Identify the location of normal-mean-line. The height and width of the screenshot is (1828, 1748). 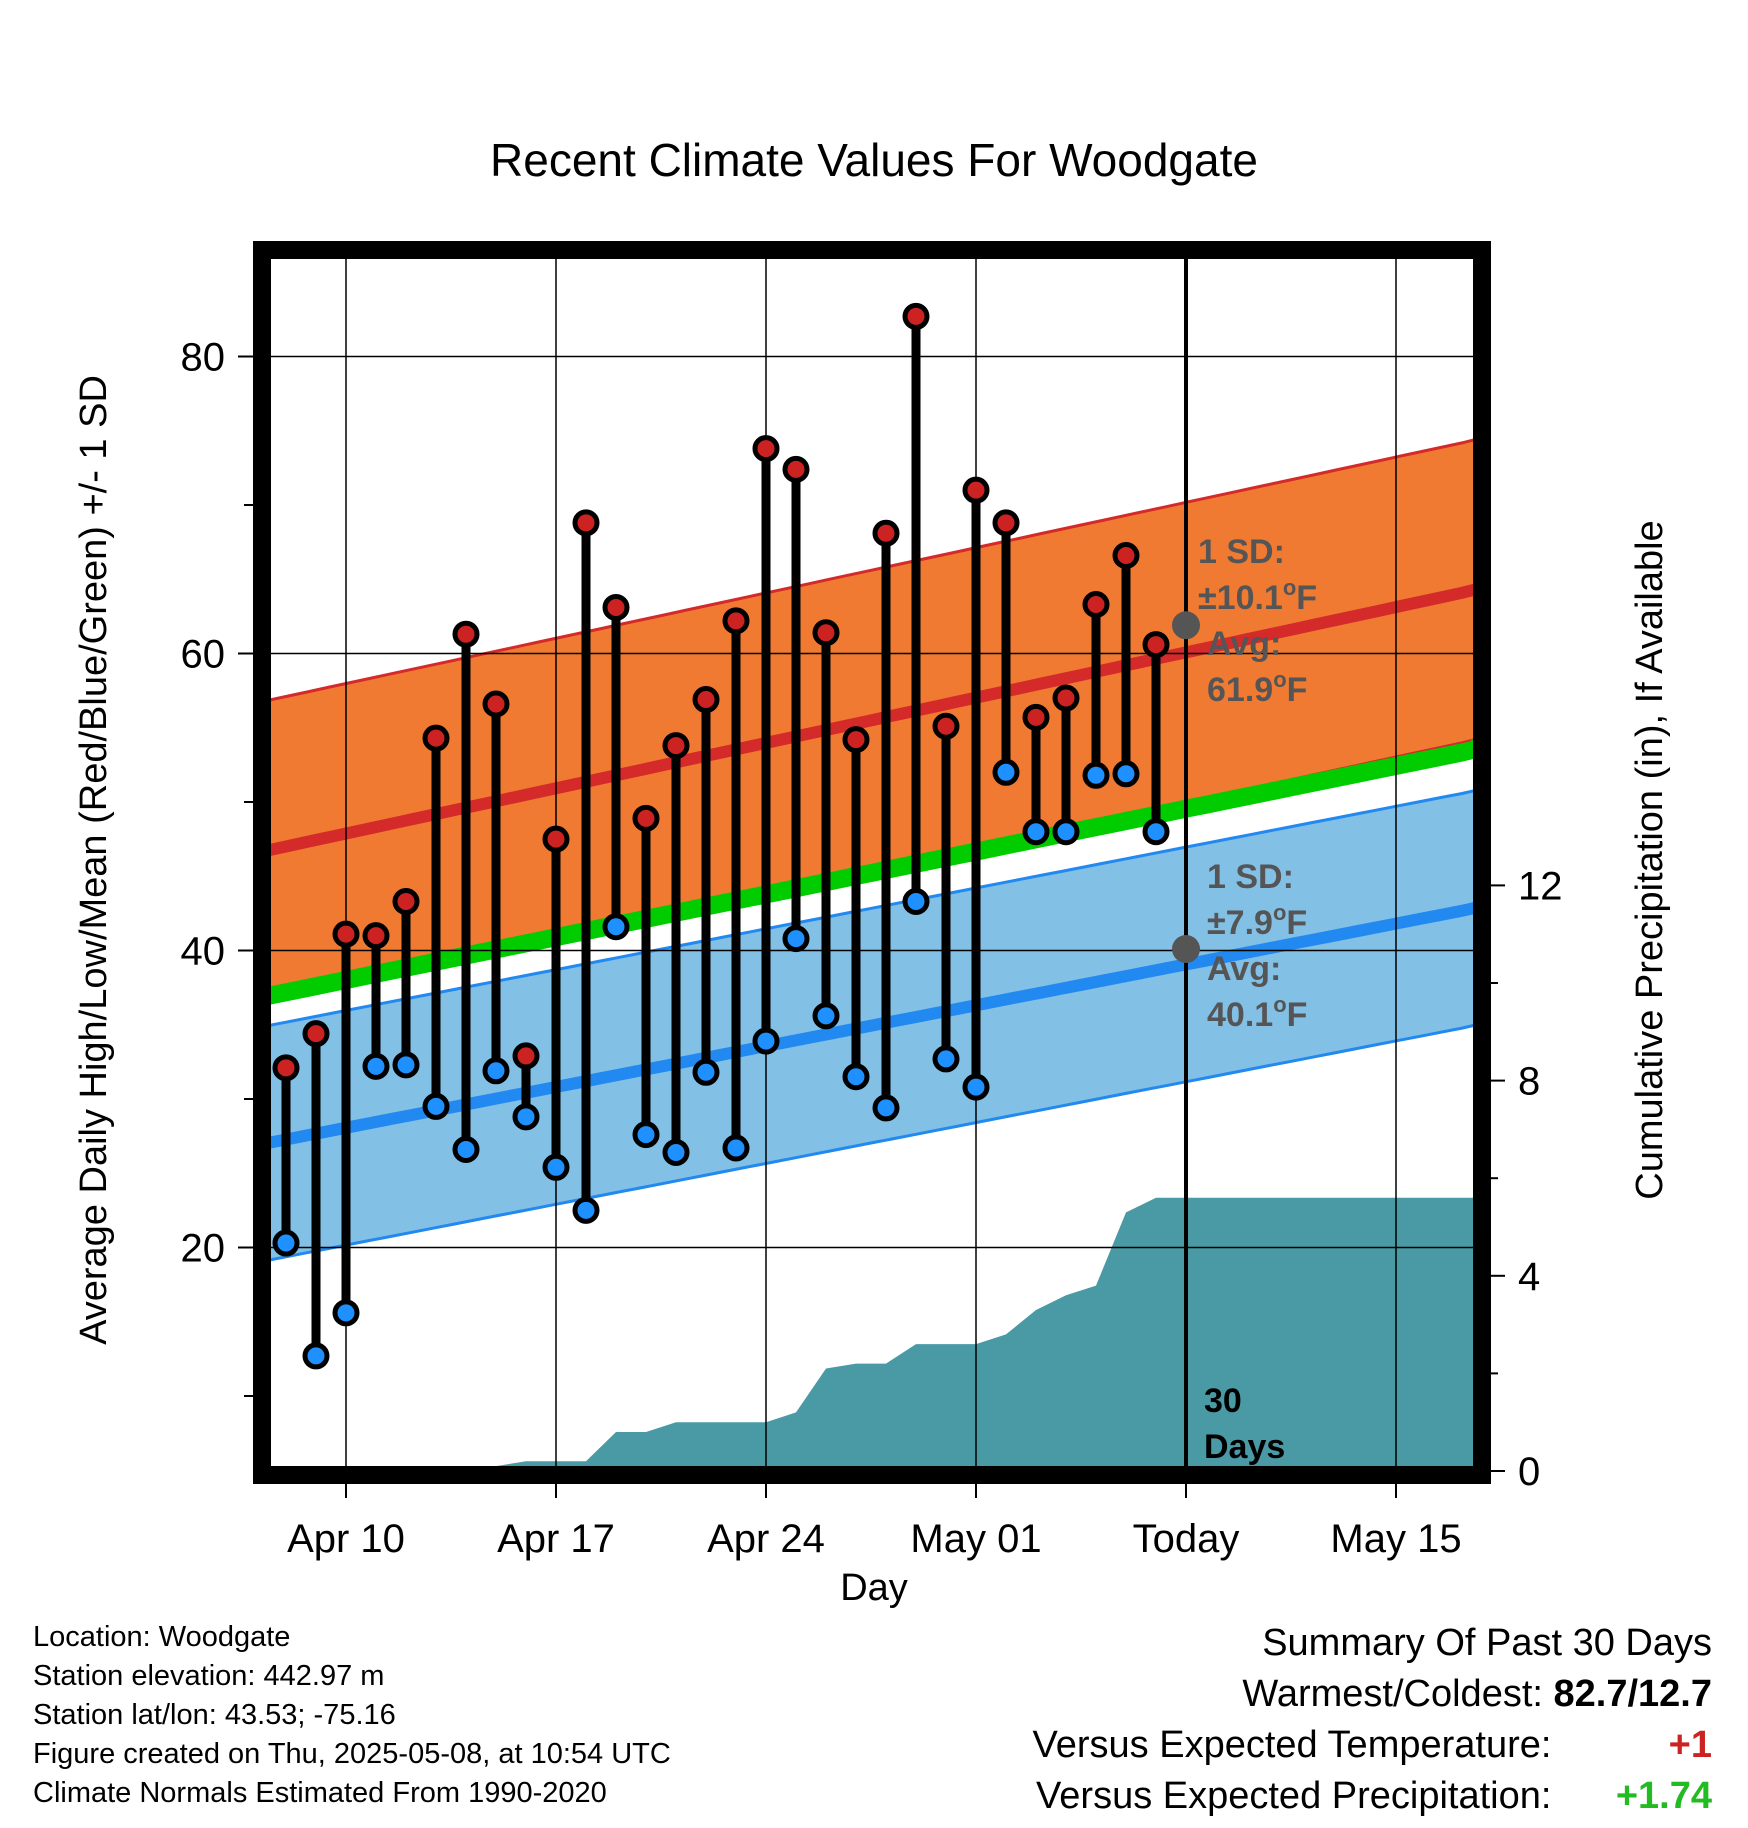
(876, 872).